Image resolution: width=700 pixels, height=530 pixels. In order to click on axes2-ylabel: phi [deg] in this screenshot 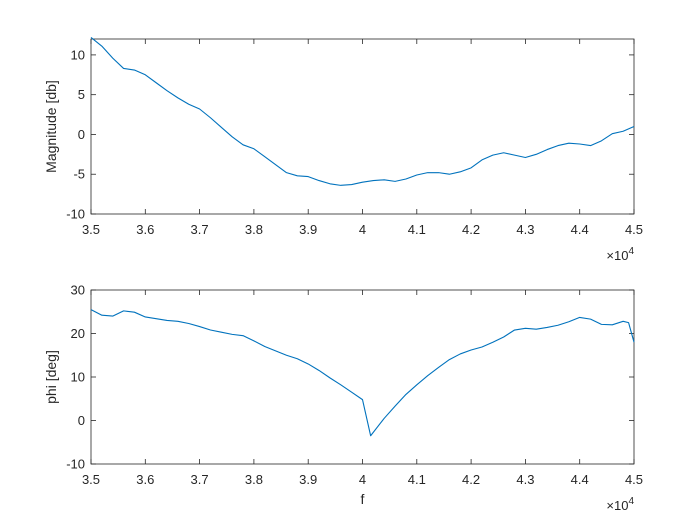, I will do `click(51, 377)`.